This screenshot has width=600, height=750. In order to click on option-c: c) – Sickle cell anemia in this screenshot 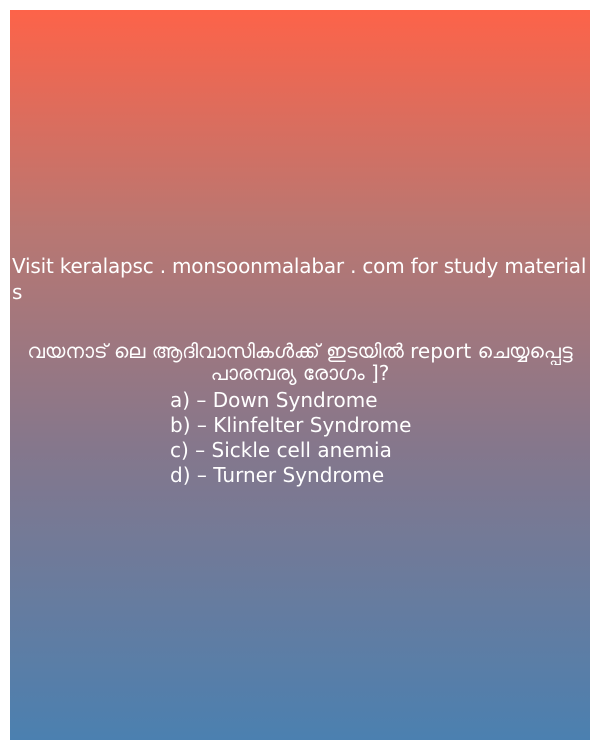, I will do `click(281, 450)`.